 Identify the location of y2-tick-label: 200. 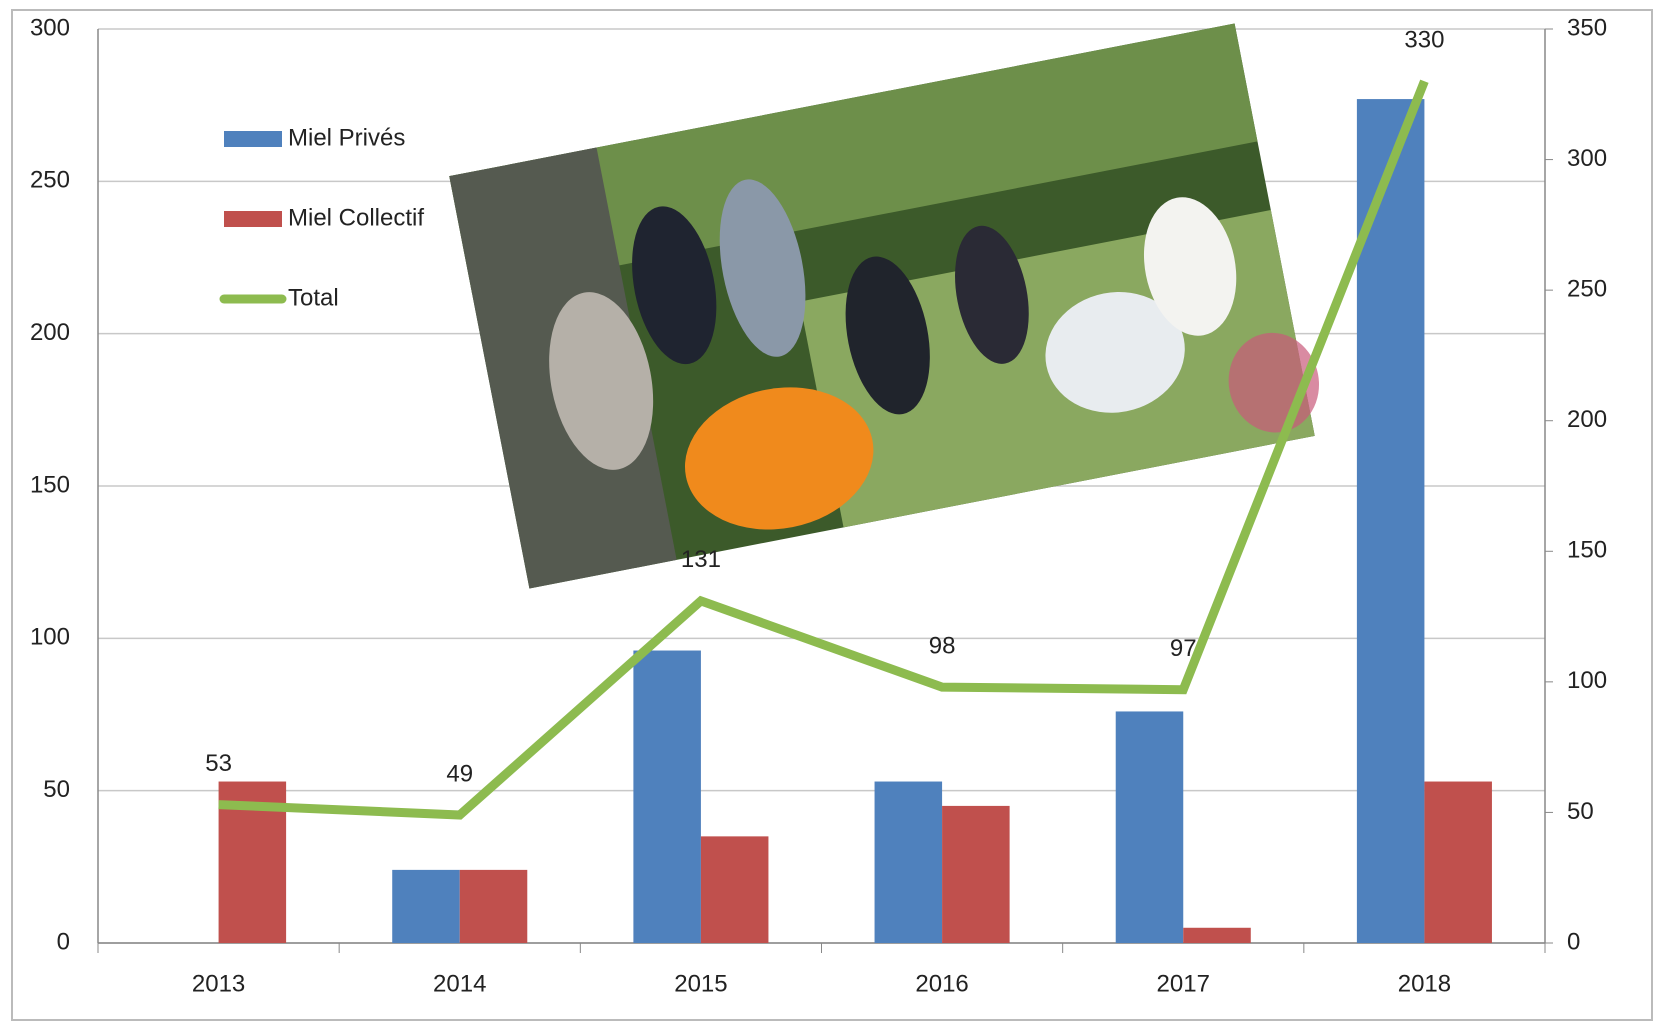
(1587, 419).